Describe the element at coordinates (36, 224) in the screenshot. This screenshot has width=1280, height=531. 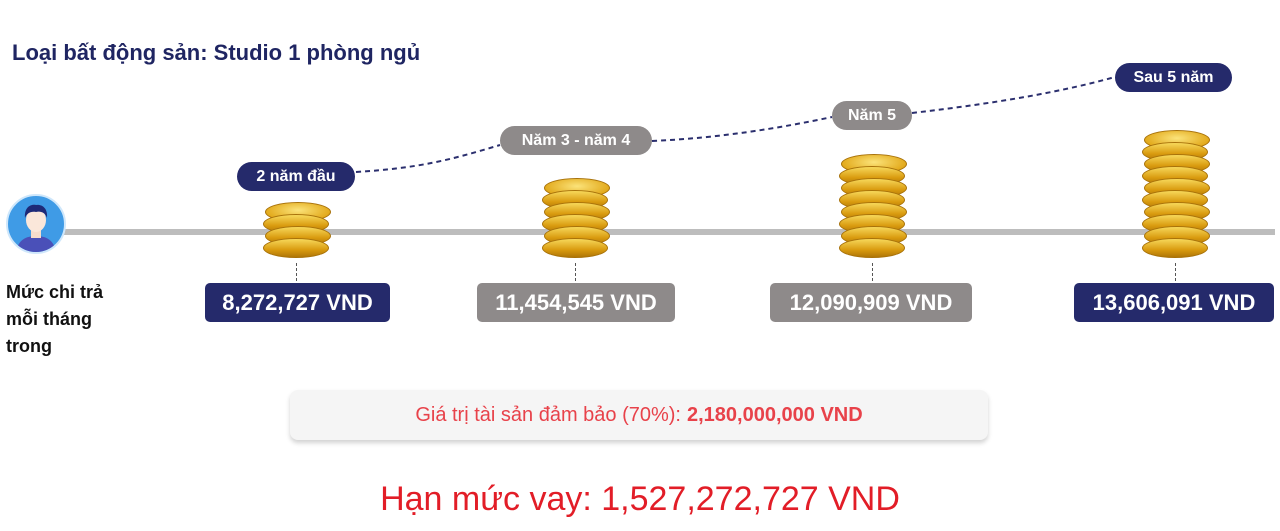
I see `user-avatar-icon` at that location.